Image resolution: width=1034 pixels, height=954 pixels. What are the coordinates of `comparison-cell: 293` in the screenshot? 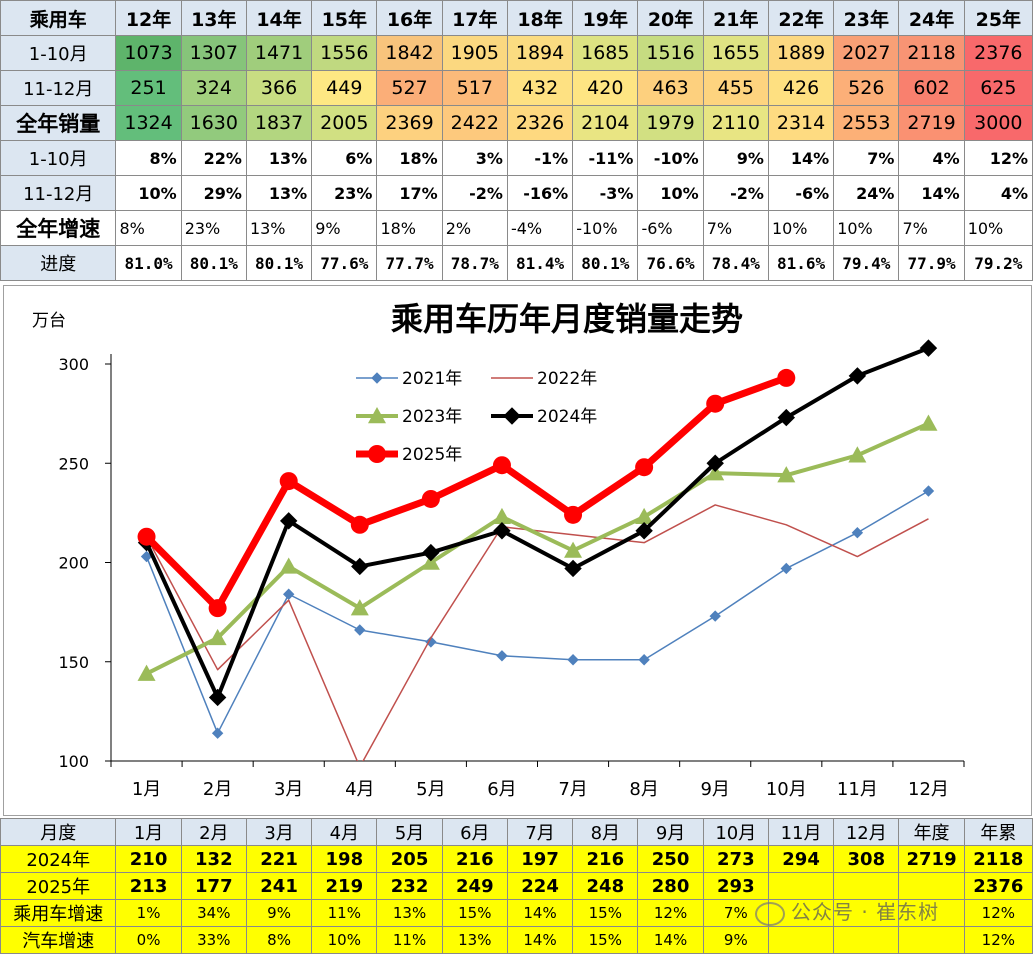 It's located at (735, 886).